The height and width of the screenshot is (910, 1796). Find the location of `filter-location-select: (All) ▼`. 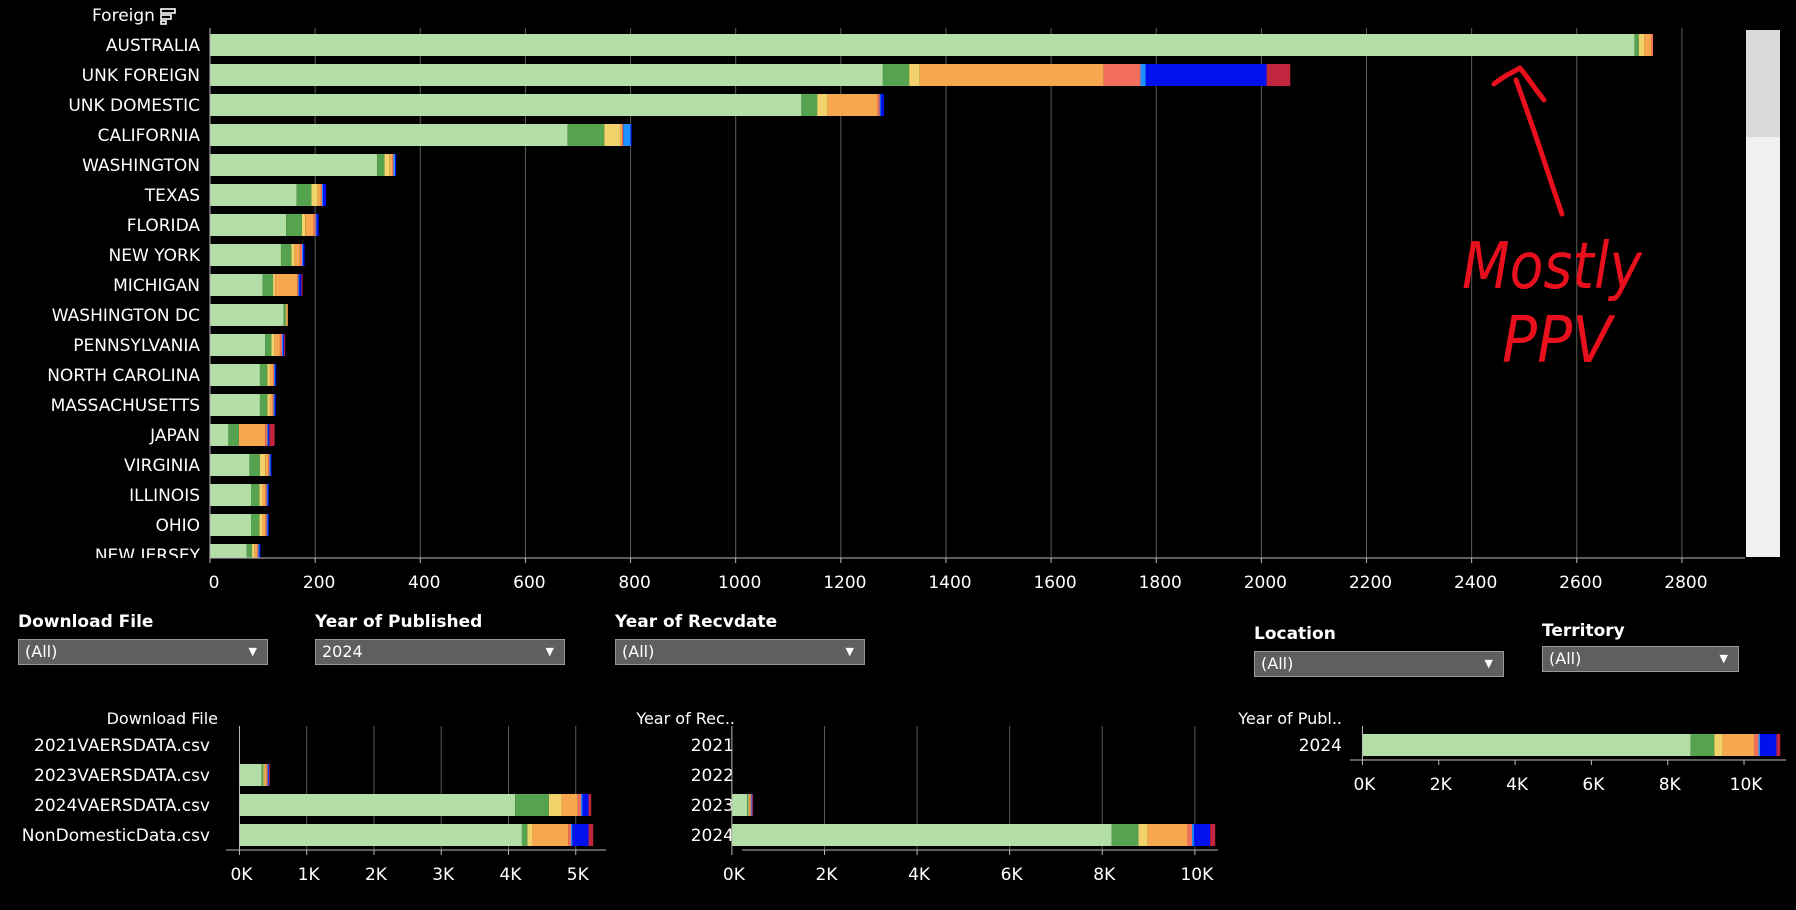

filter-location-select: (All) ▼ is located at coordinates (1379, 664).